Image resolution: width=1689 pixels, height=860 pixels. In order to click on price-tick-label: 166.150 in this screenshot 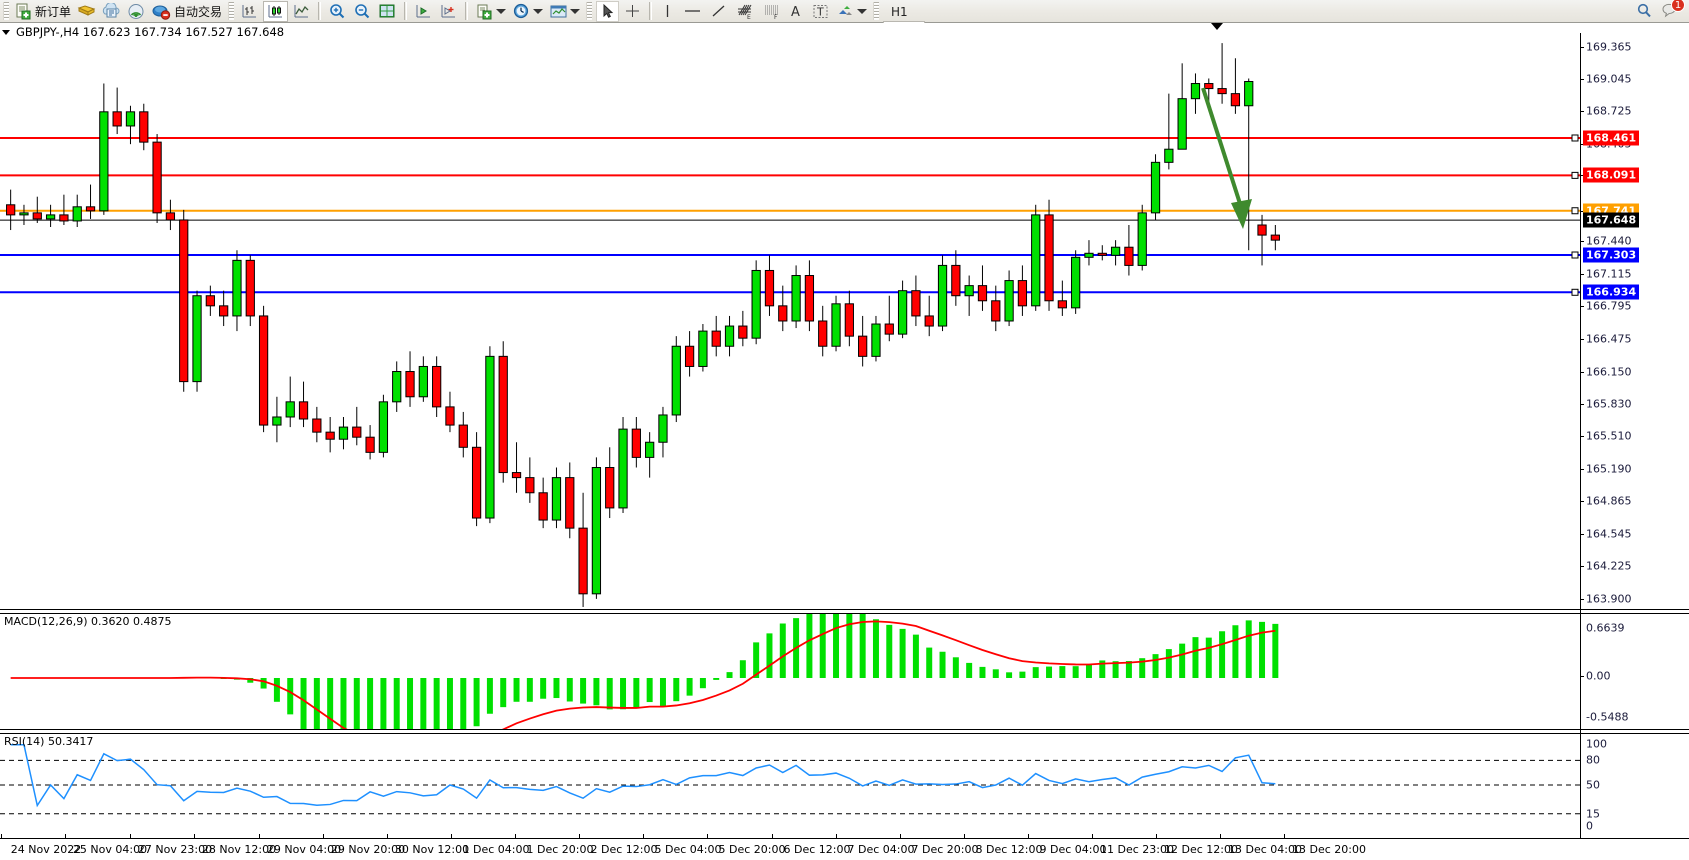, I will do `click(1609, 371)`.